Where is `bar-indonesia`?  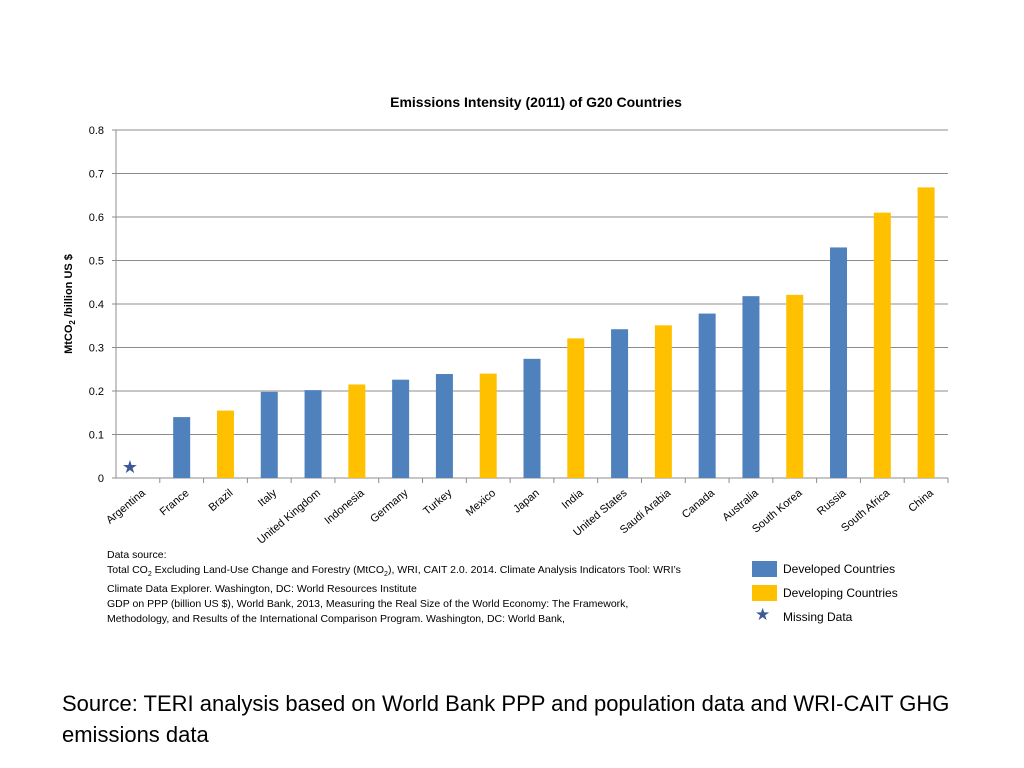
bar-indonesia is located at coordinates (357, 431).